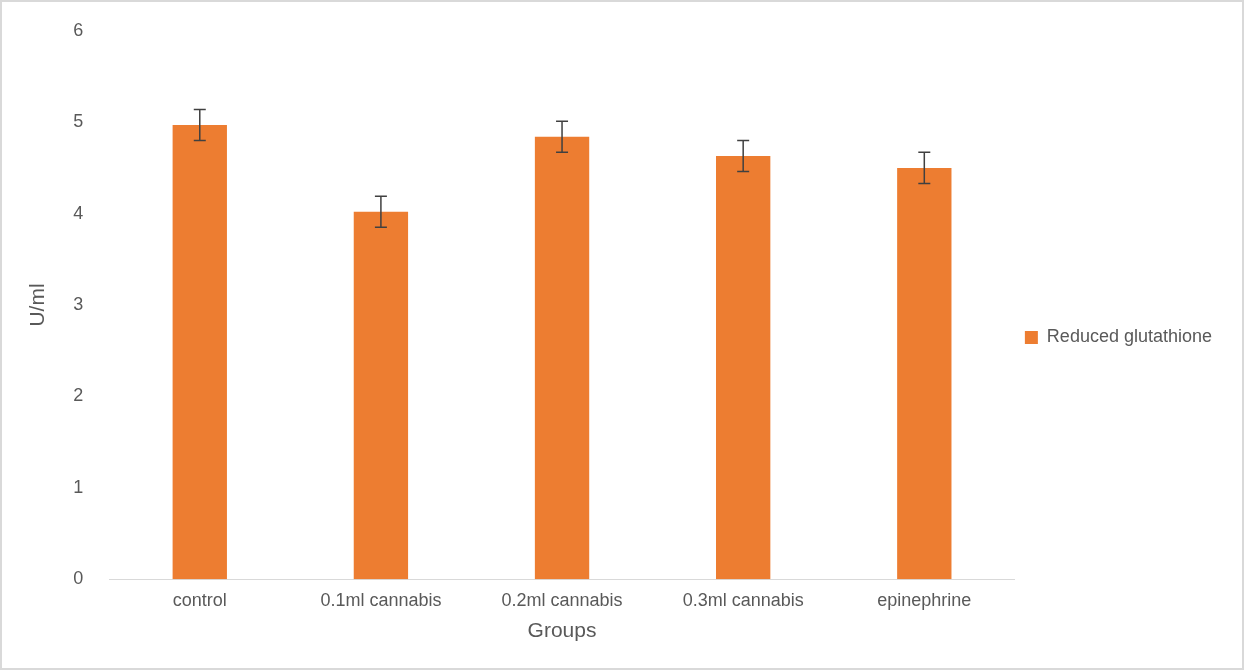 The width and height of the screenshot is (1244, 670). I want to click on x-tick-label: epinephrine, so click(924, 599).